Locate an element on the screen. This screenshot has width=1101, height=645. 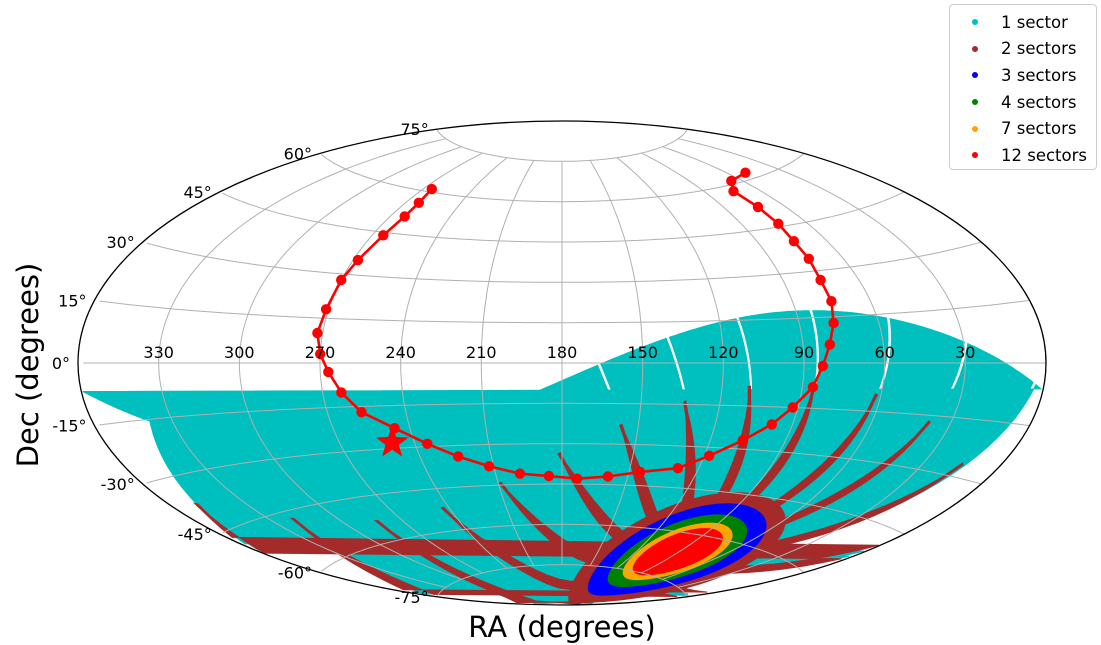
legend-label: 12 sectors is located at coordinates (1044, 155).